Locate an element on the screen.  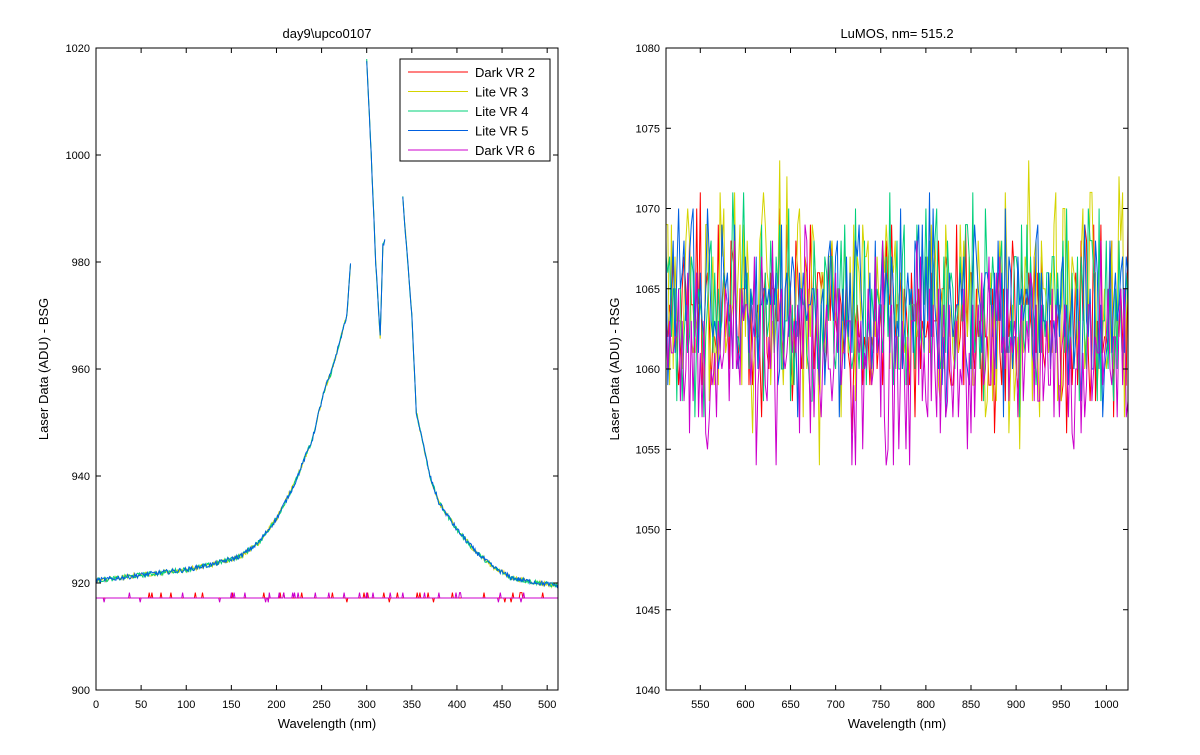
right-ytick-label: 1040 is located at coordinates (648, 691).